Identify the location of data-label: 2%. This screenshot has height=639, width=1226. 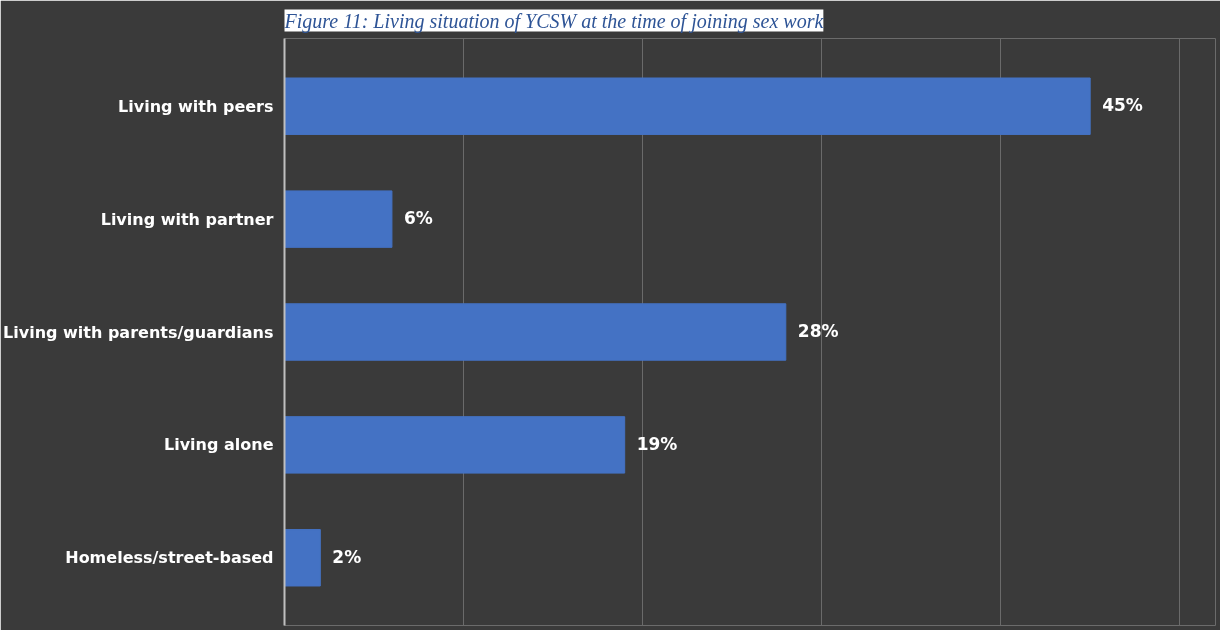
(347, 556).